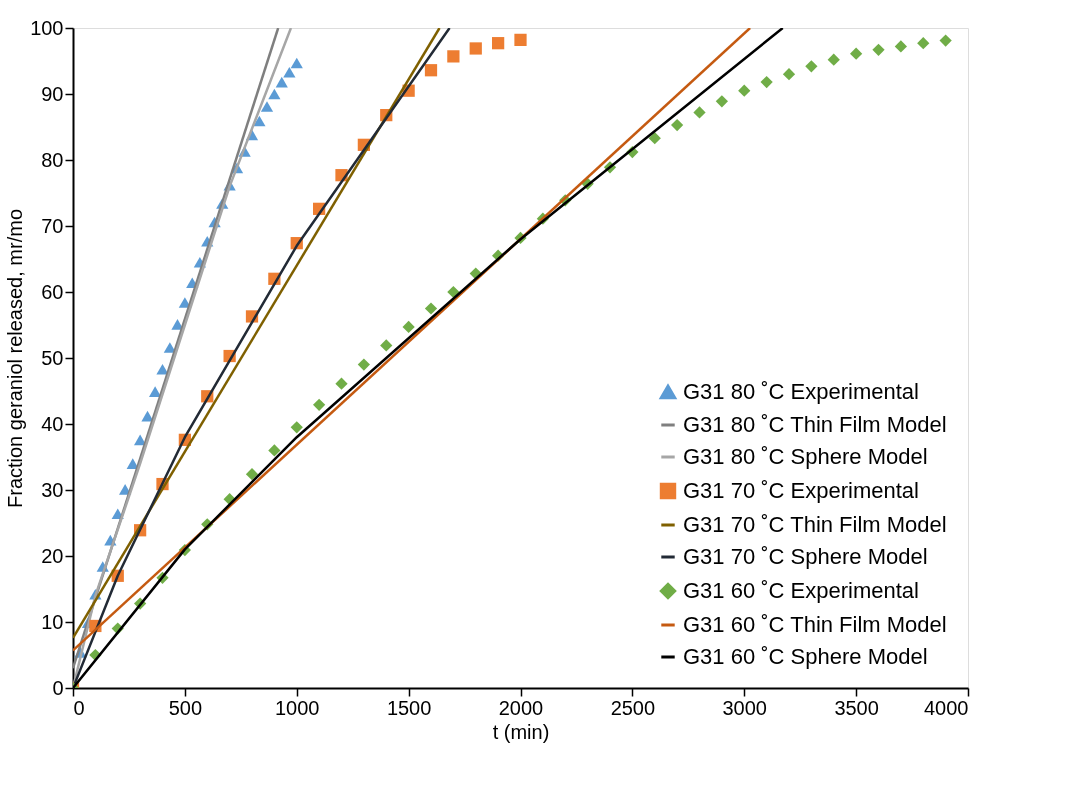 The height and width of the screenshot is (789, 1072). Describe the element at coordinates (633, 707) in the screenshot. I see `x-tick-label: 2500` at that location.